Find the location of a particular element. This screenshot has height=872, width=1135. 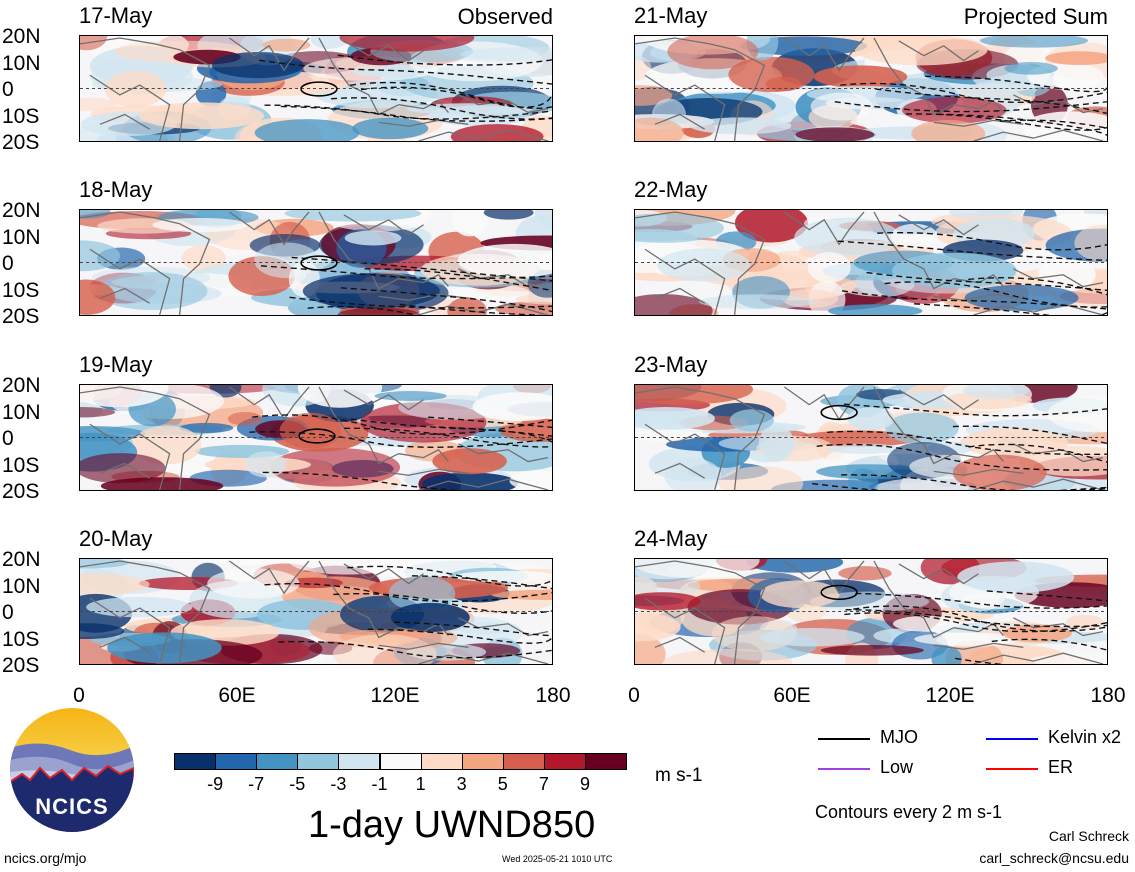

panel-date: 19-May is located at coordinates (116, 364).